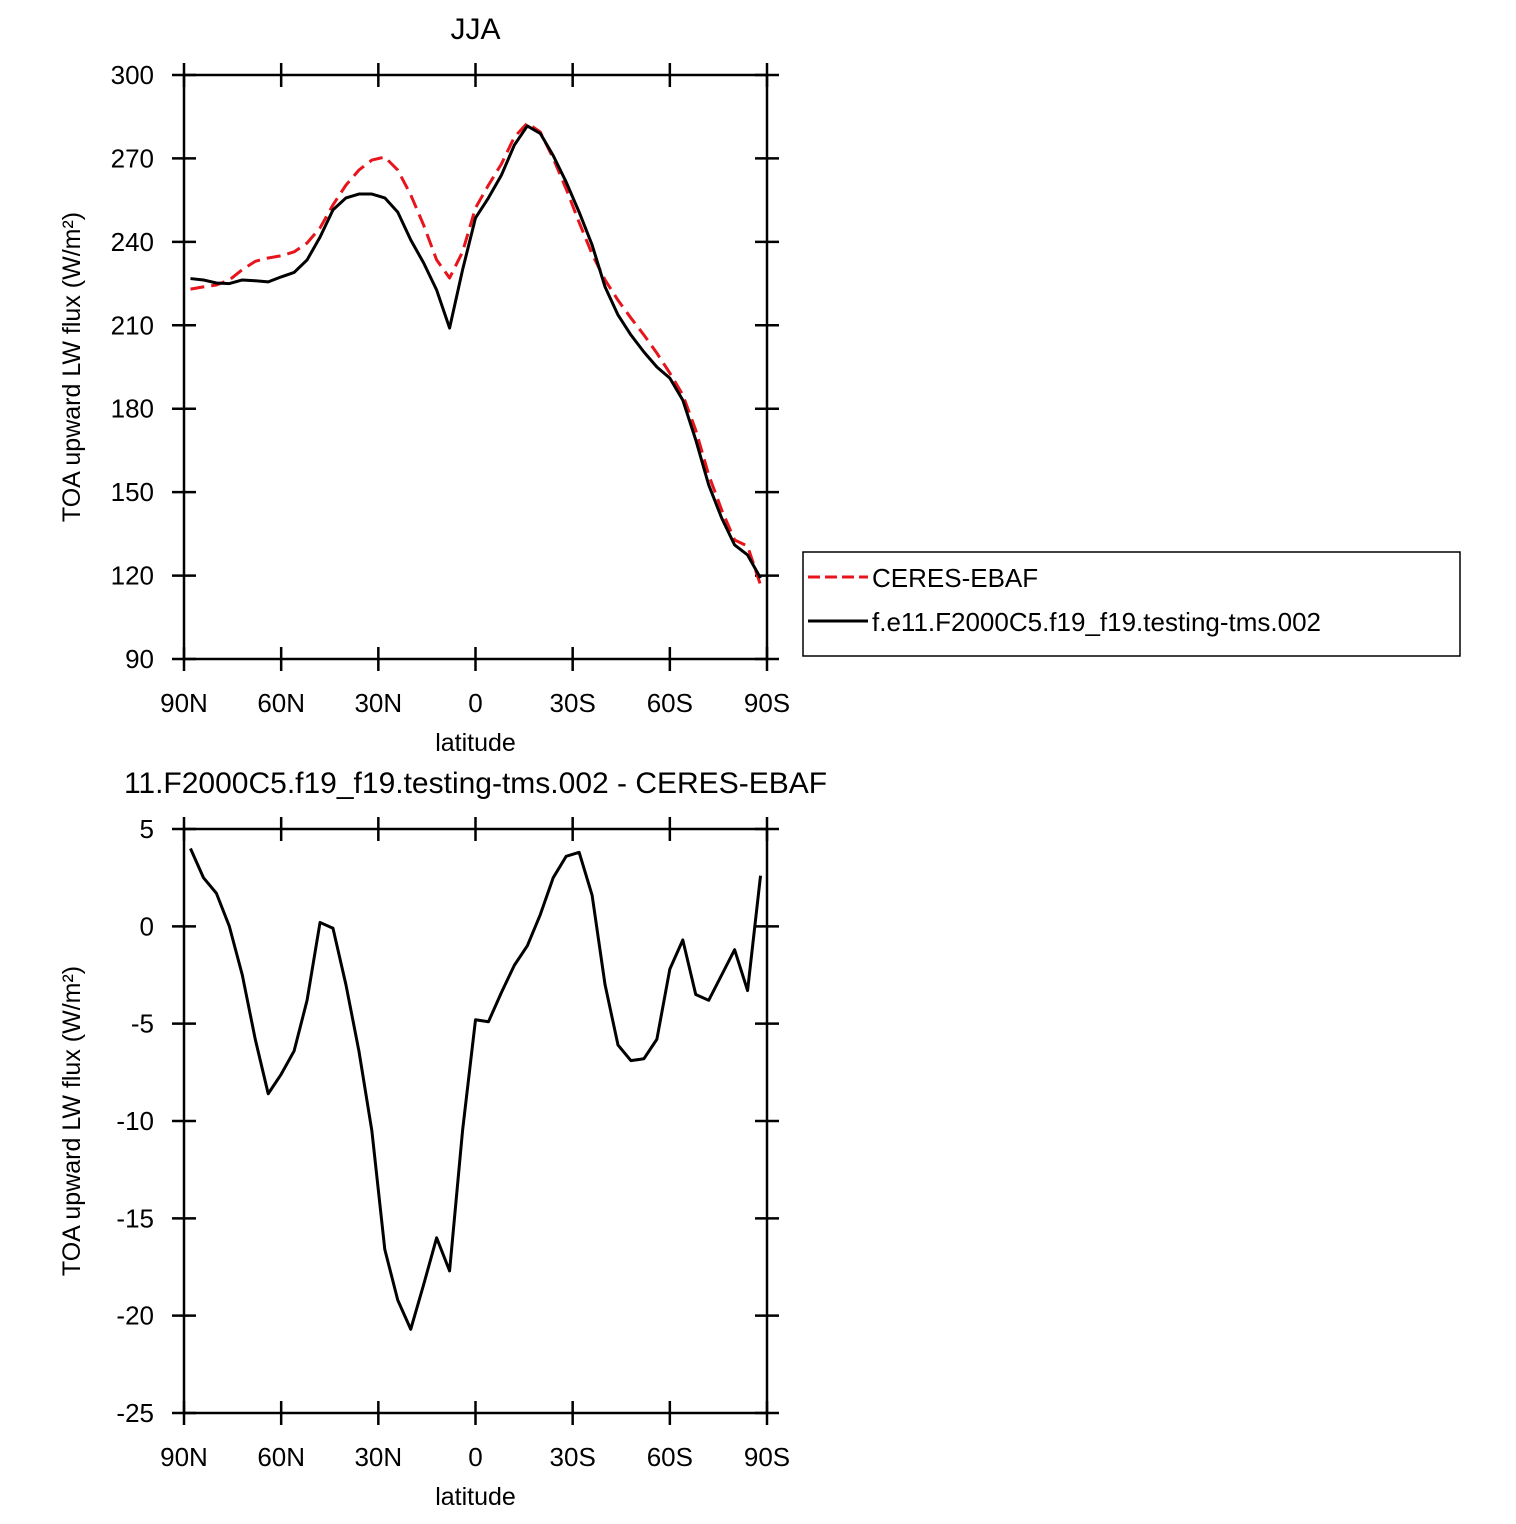 The height and width of the screenshot is (1524, 1516). I want to click on y-tick-label: 120, so click(132, 576).